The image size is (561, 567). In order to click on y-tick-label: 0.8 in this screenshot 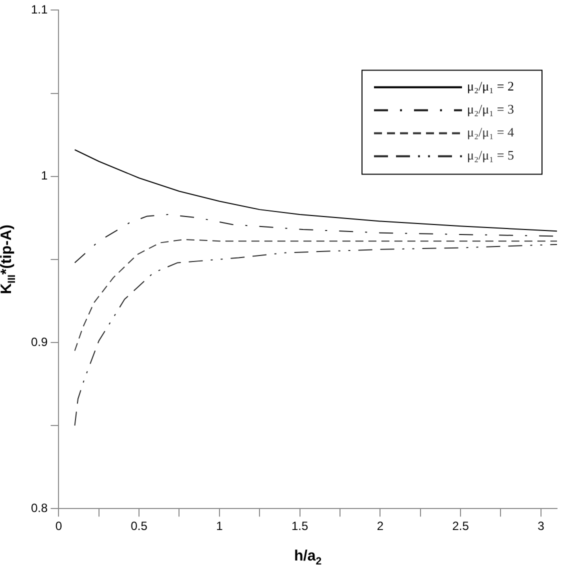, I will do `click(39, 507)`.